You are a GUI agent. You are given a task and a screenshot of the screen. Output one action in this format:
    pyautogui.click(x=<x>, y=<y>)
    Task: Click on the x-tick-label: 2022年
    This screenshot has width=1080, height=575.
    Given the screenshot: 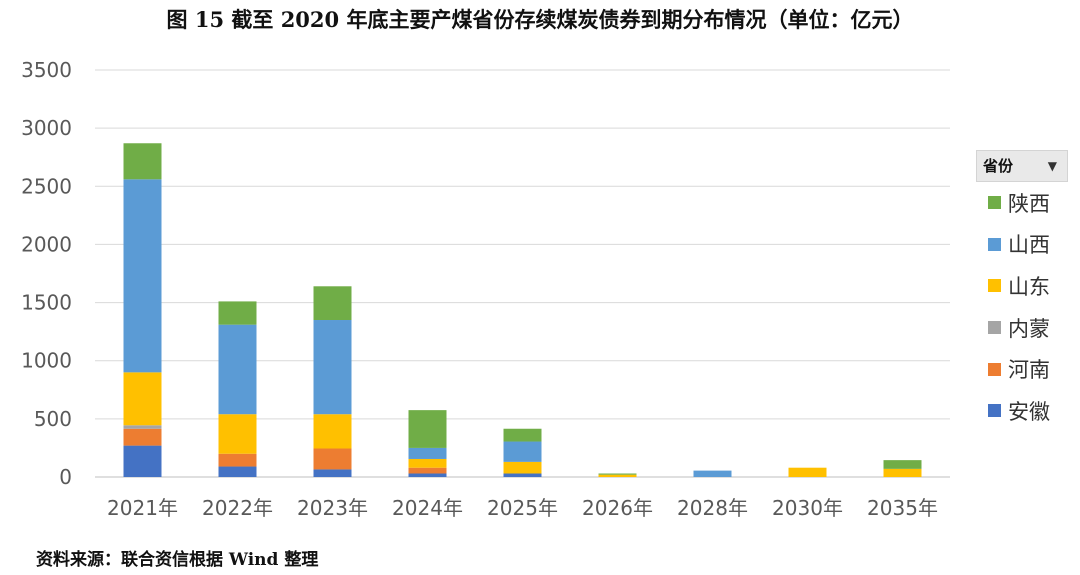 What is the action you would take?
    pyautogui.click(x=237, y=508)
    